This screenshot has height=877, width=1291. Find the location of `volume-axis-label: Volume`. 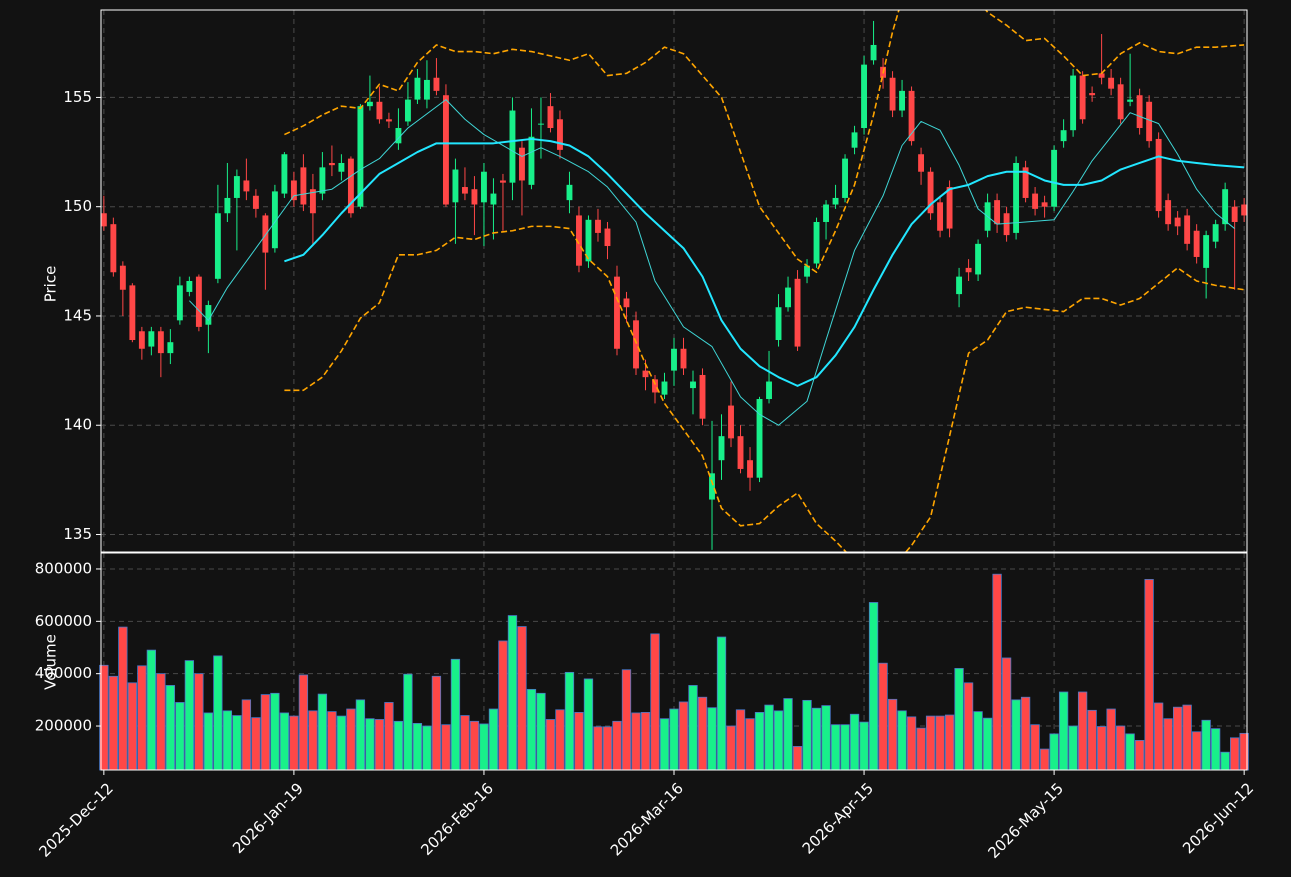

volume-axis-label: Volume is located at coordinates (51, 662).